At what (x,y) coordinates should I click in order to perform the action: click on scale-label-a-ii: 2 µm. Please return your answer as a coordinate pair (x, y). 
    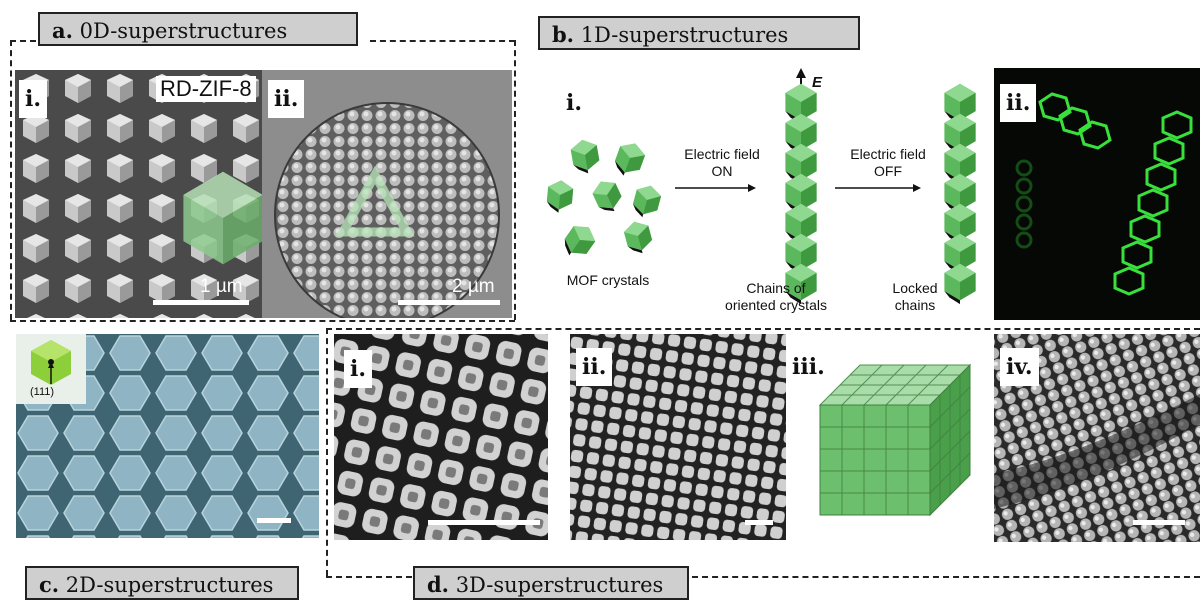
    Looking at the image, I should click on (473, 287).